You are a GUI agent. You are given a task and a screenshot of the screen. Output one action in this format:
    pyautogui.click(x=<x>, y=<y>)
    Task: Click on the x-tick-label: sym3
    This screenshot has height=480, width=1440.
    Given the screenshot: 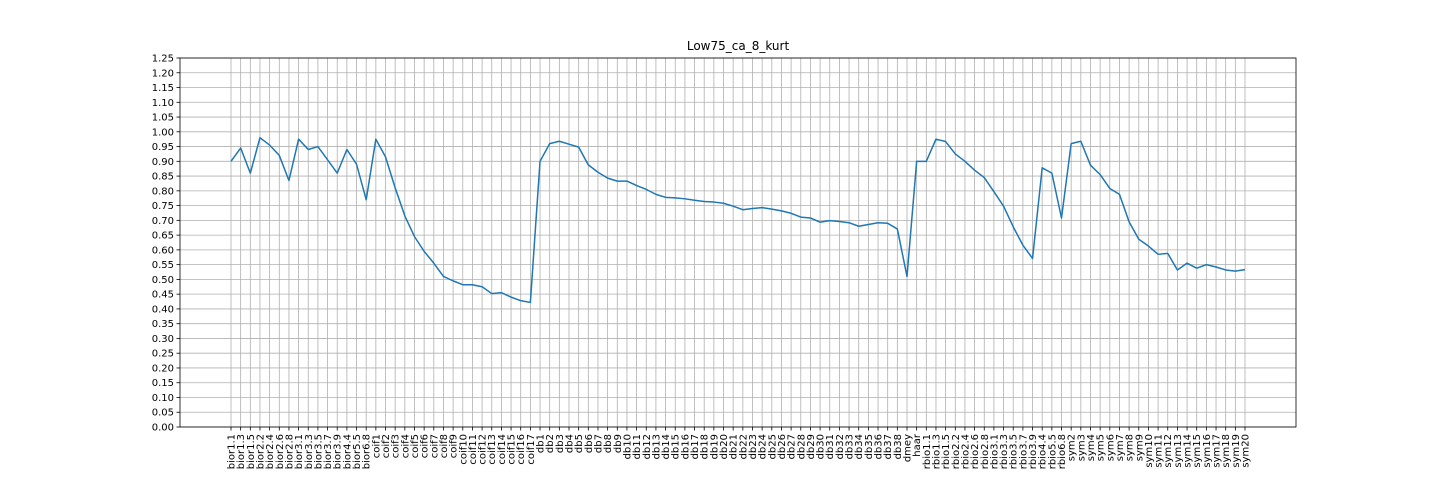 What is the action you would take?
    pyautogui.click(x=1081, y=447)
    